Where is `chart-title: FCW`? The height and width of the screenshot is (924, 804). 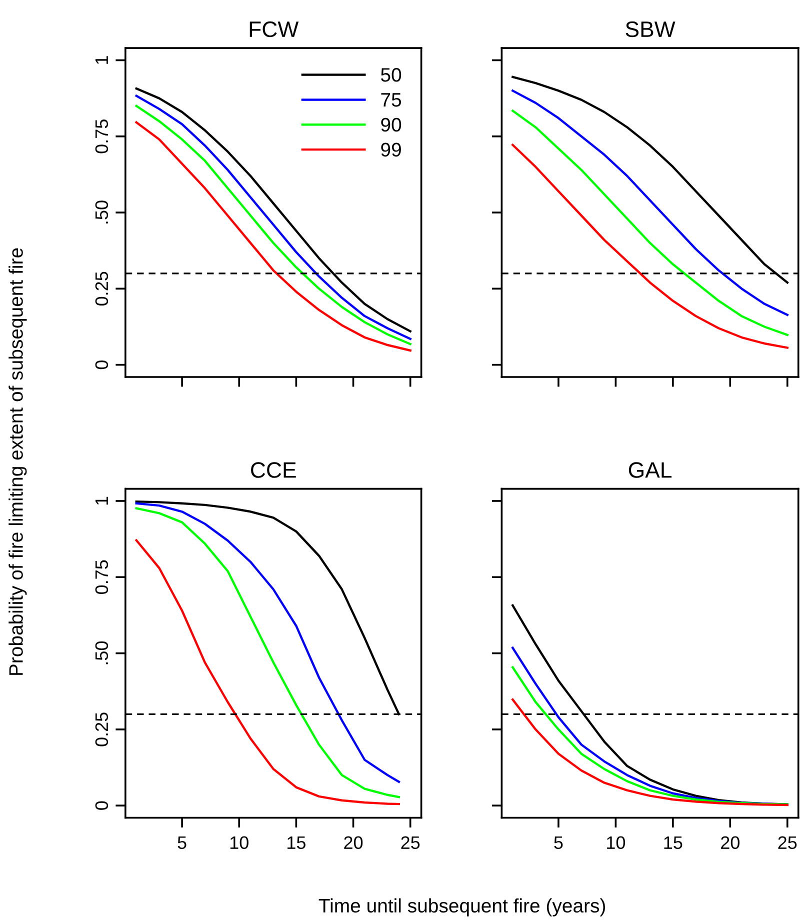
chart-title: FCW is located at coordinates (274, 29).